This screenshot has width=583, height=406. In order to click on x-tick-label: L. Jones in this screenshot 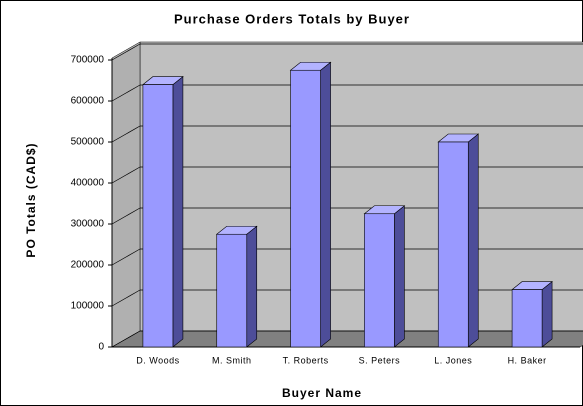, I will do `click(453, 360)`.